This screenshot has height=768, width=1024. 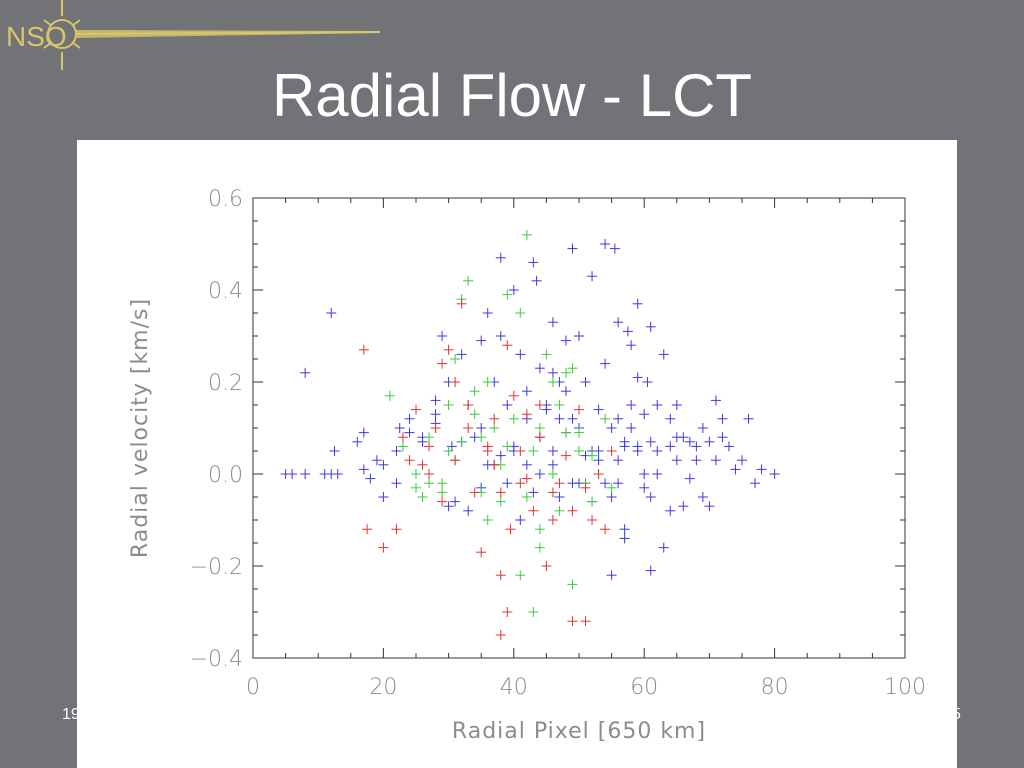 I want to click on y-axis-label: Radial velocity [km/s], so click(x=140, y=428).